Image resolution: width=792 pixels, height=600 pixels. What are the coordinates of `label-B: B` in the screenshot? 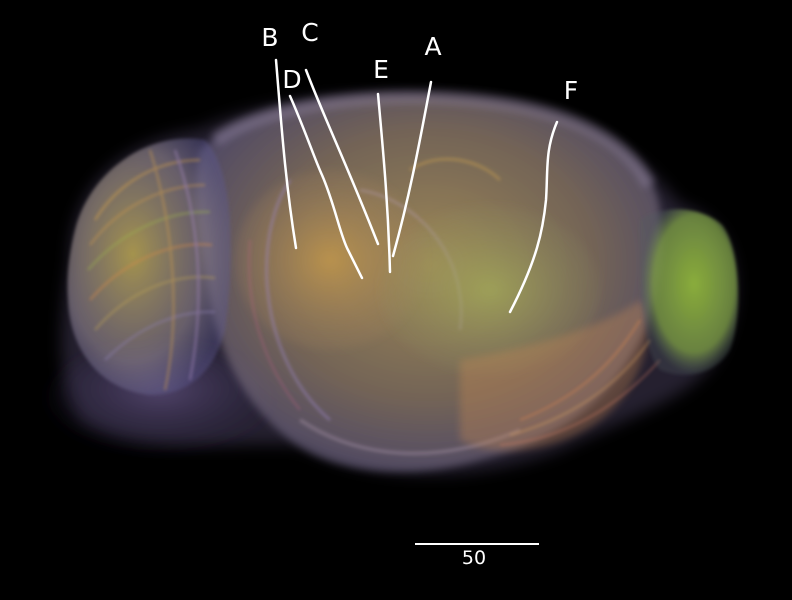 It's located at (270, 37).